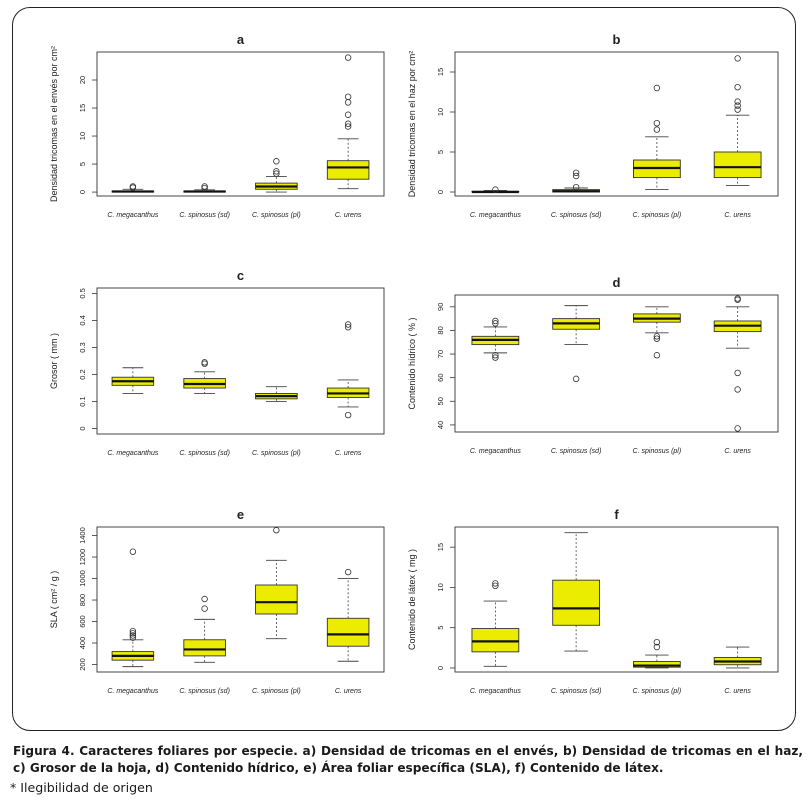  Describe the element at coordinates (82, 320) in the screenshot. I see `y-tick-label: 0.4` at that location.